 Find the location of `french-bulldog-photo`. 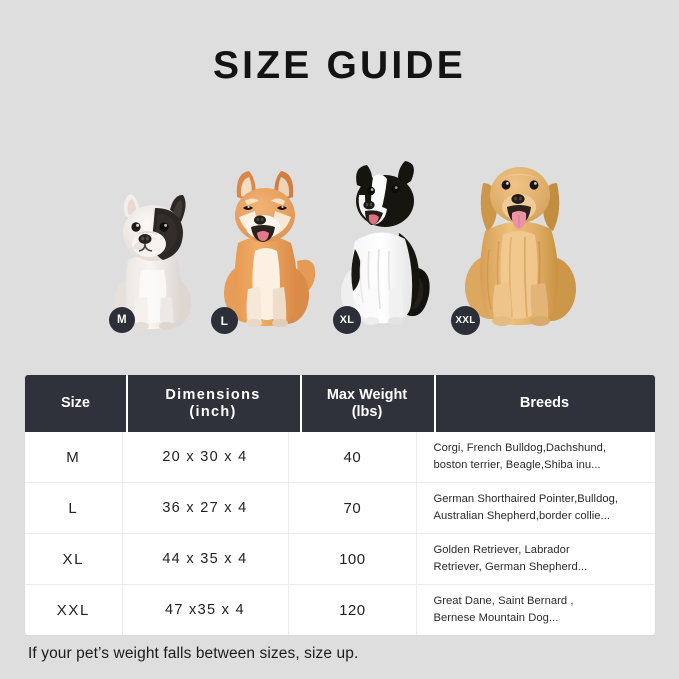

french-bulldog-photo is located at coordinates (152, 262).